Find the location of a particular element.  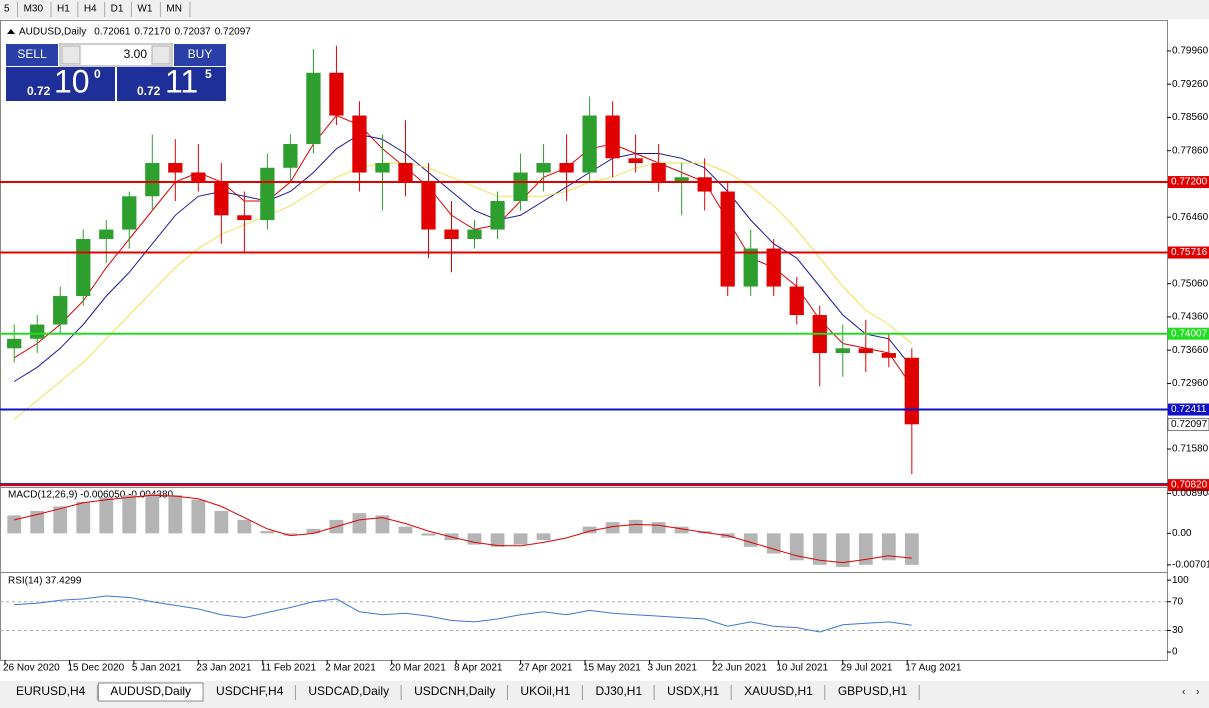

level-label: 0.77200 is located at coordinates (1189, 182).